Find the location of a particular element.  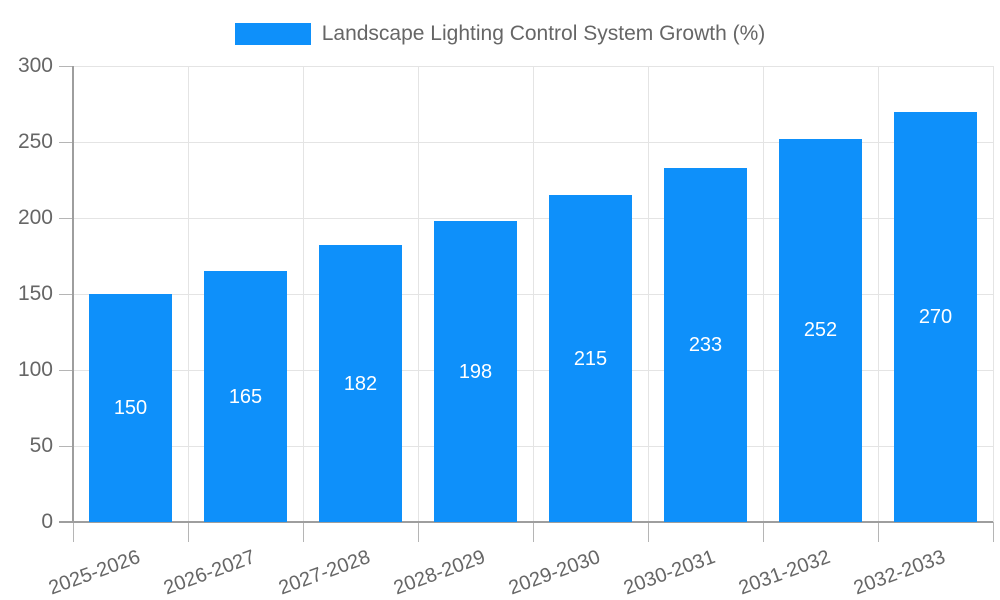

bar-value-label: 150 is located at coordinates (130, 408).